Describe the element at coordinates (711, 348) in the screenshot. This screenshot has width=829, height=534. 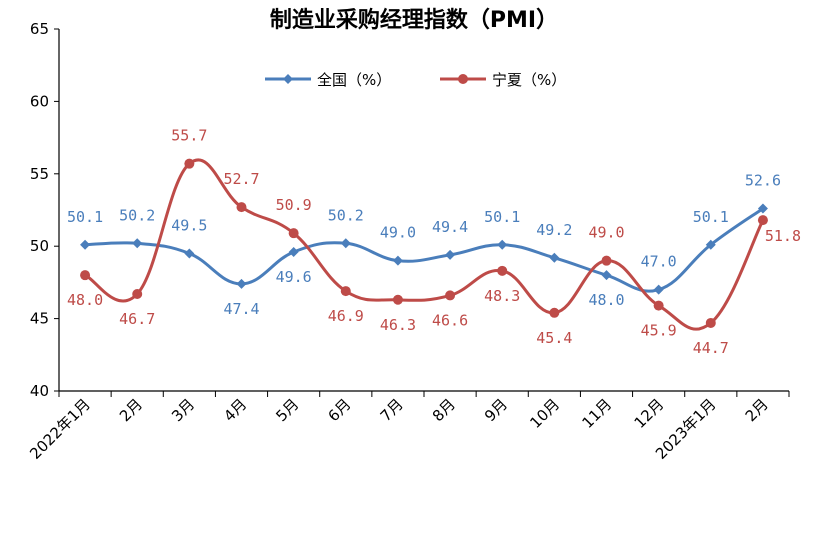
I see `data-label: 44.7` at that location.